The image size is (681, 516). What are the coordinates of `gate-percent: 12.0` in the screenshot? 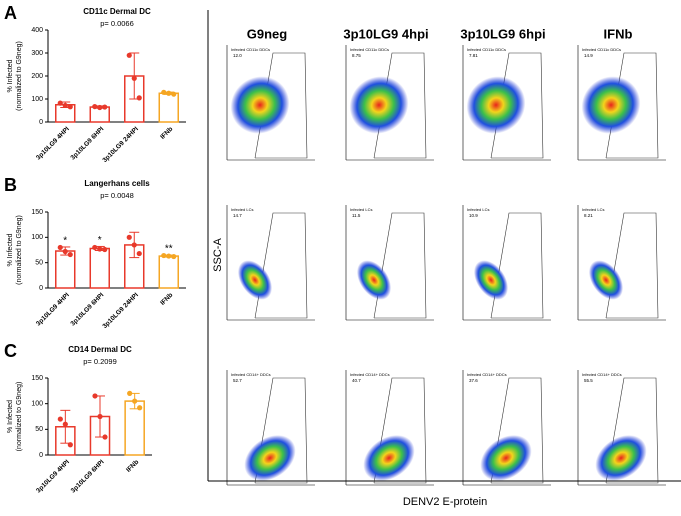 It's located at (237, 55).